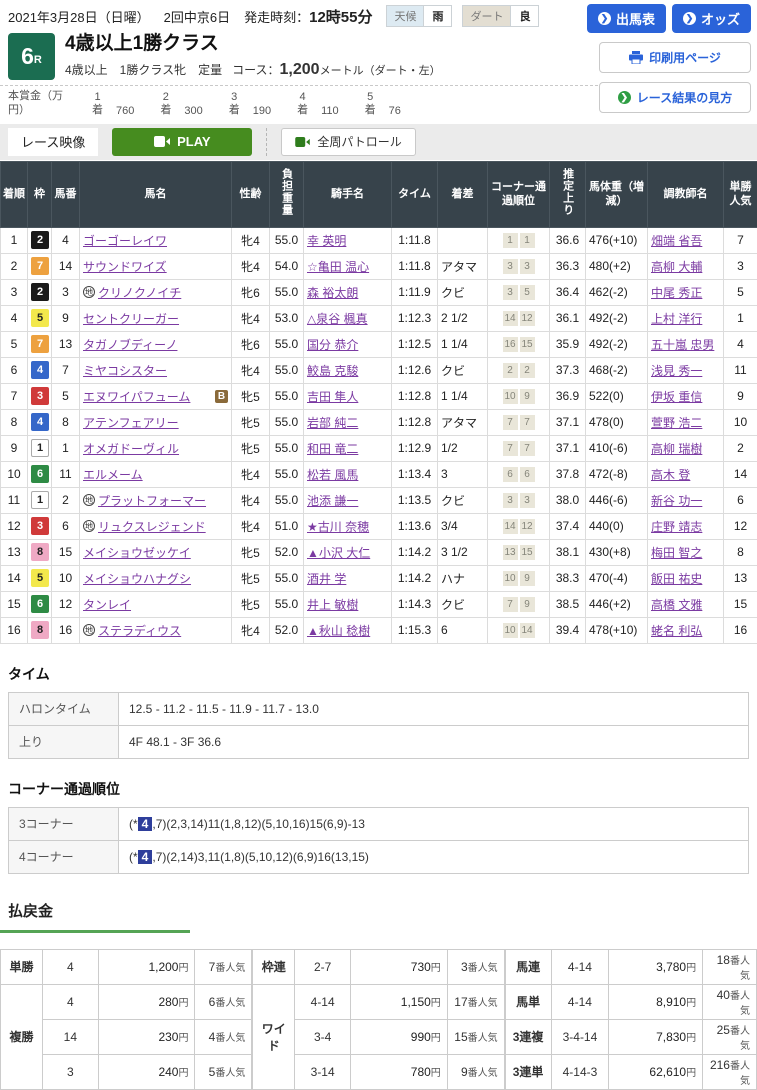  What do you see at coordinates (415, 526) in the screenshot?
I see `time-cell: 1:13.6` at bounding box center [415, 526].